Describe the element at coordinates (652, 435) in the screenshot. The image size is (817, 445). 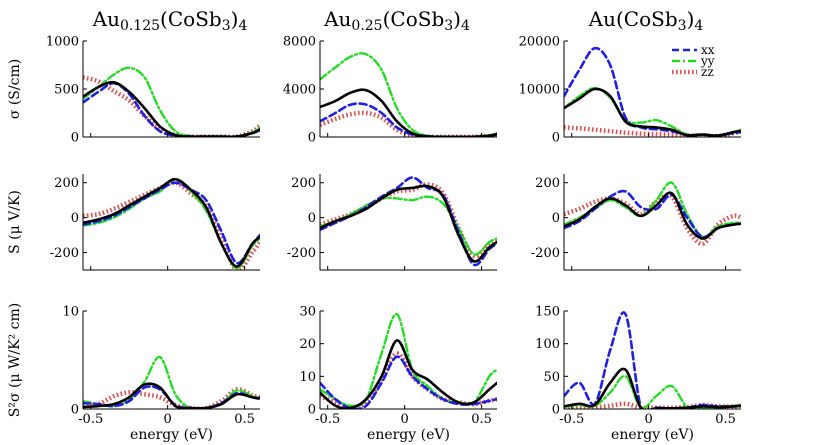
I see `x-axis-label-2: energy (eV)` at that location.